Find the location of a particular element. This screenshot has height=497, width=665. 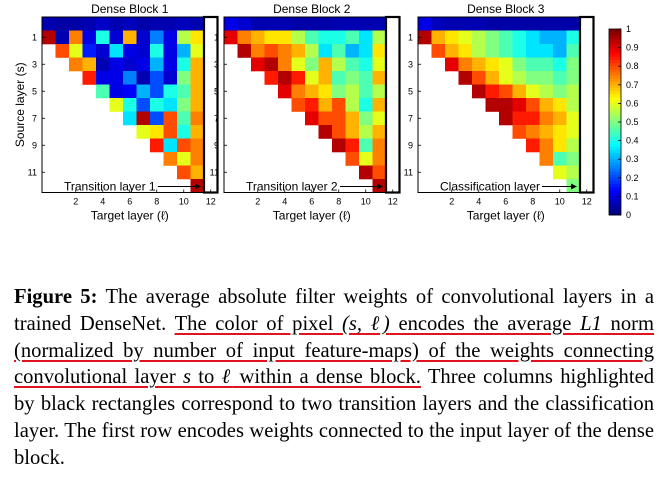

colorbar-tick-label: 0.2 is located at coordinates (632, 178).